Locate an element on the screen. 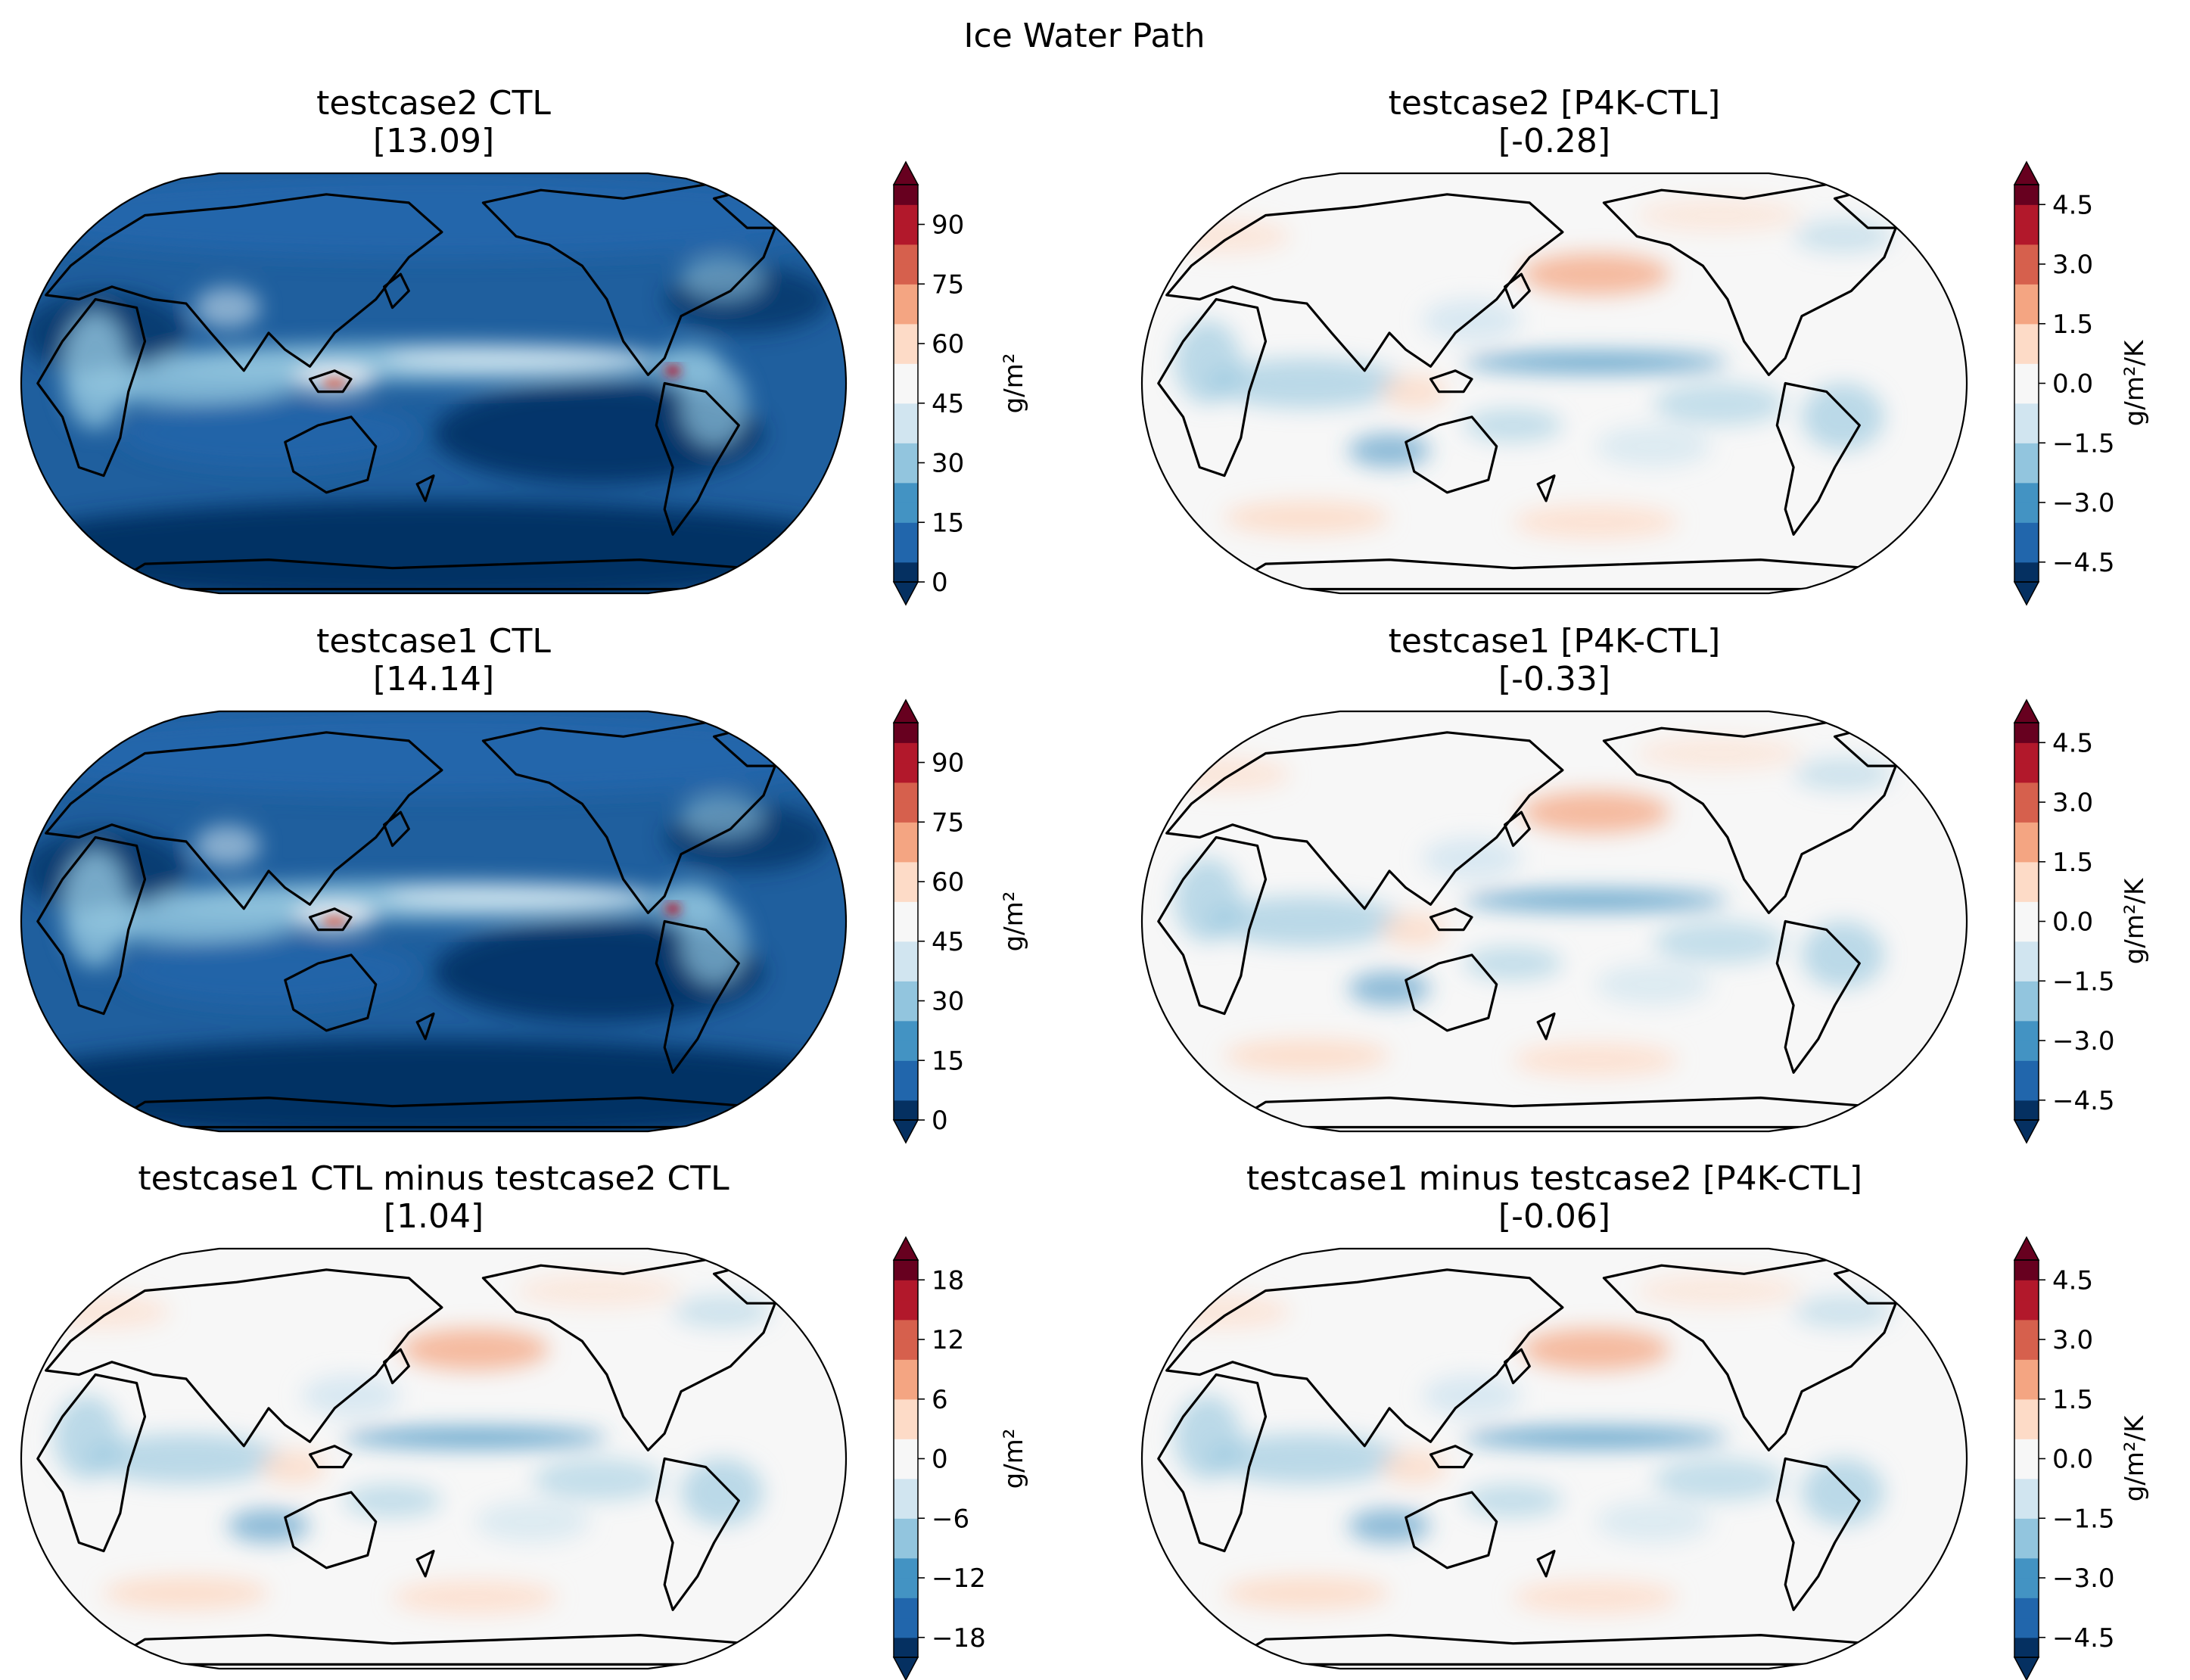 The width and height of the screenshot is (2190, 1680). colorbar-tick-label: −3.0 is located at coordinates (2083, 1041).